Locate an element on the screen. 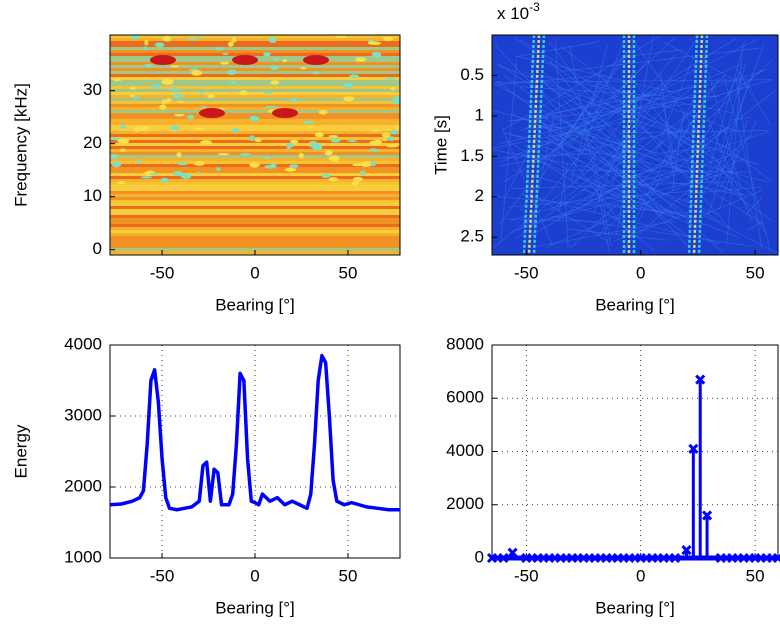  y-multiplier-base: x 10 is located at coordinates (513, 13).